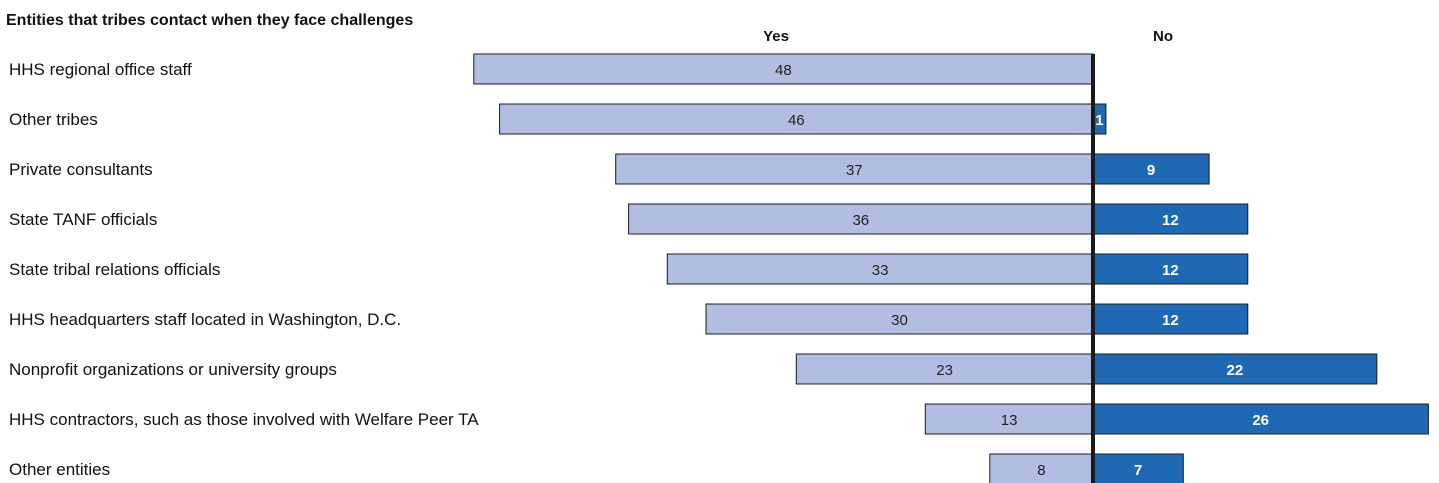  Describe the element at coordinates (83, 219) in the screenshot. I see `category-label: State TANF officials` at that location.